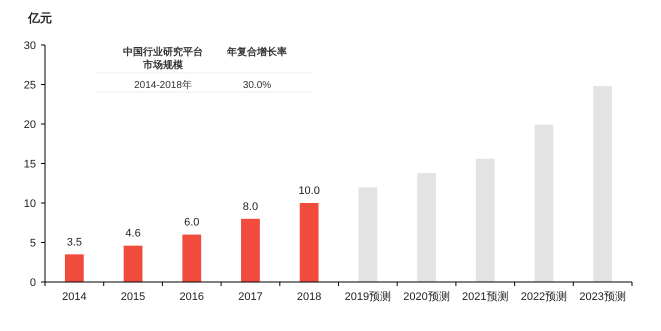 The image size is (661, 331). Describe the element at coordinates (30, 46) in the screenshot. I see `y-tick-label: 30` at that location.